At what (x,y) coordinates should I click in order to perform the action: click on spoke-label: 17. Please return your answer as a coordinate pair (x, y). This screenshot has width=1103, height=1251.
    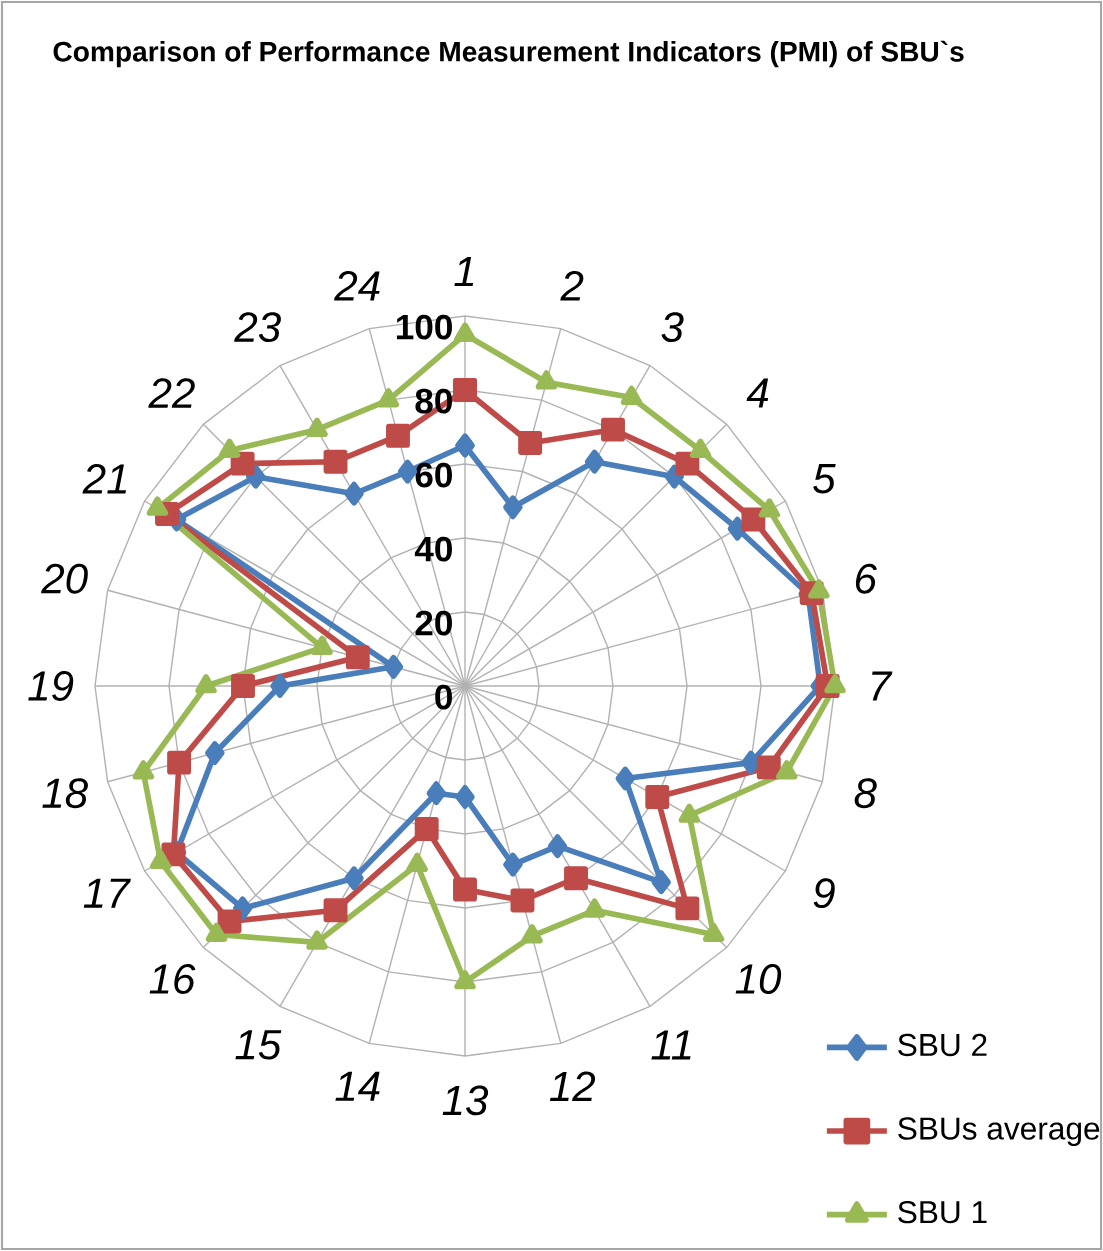
    Looking at the image, I should click on (107, 893).